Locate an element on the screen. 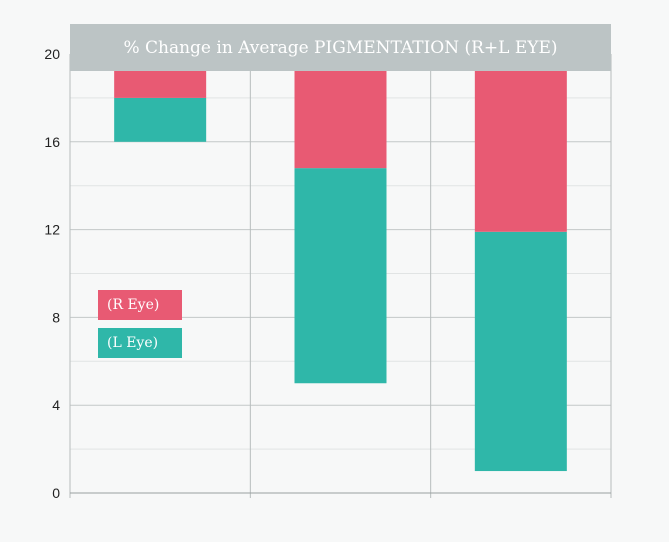 This screenshot has height=542, width=669. y-tick-label: 16 is located at coordinates (52, 142).